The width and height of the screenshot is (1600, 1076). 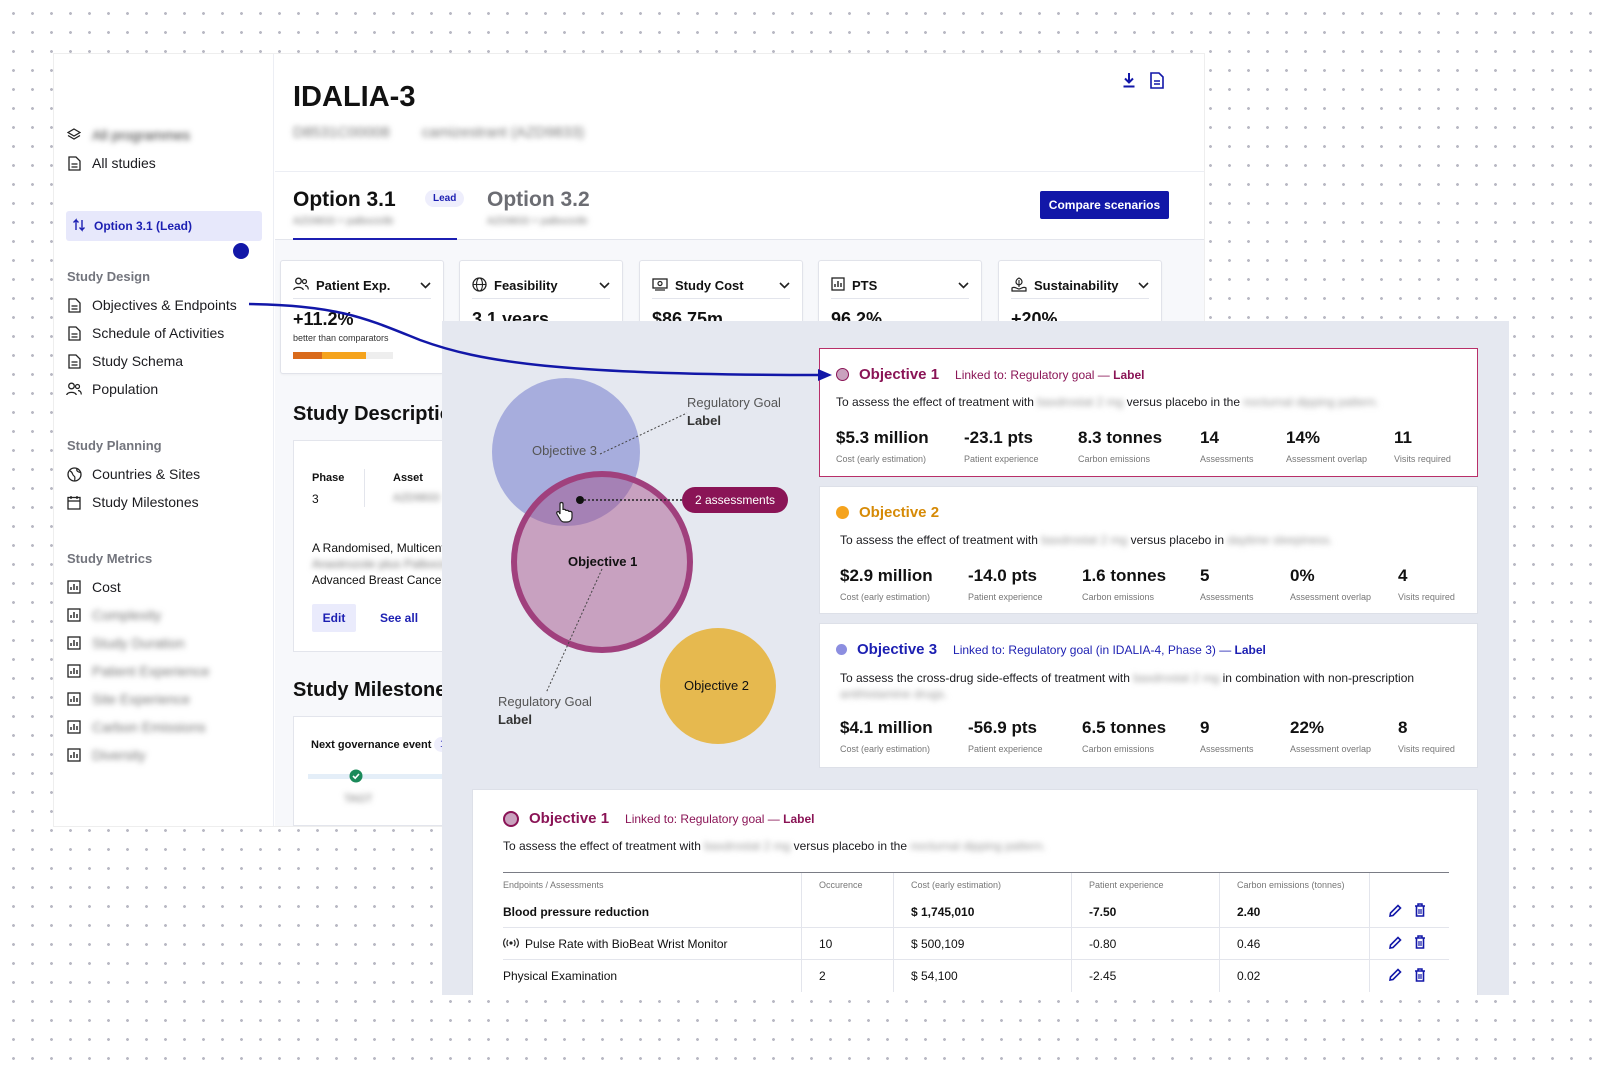 What do you see at coordinates (74, 135) in the screenshot?
I see `layers-icon` at bounding box center [74, 135].